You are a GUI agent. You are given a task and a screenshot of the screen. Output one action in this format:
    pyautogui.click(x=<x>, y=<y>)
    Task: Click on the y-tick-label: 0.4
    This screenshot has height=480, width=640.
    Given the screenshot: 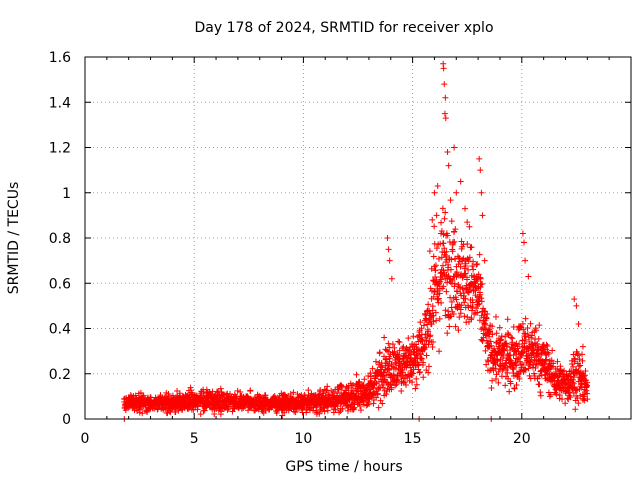 What is the action you would take?
    pyautogui.click(x=60, y=330)
    